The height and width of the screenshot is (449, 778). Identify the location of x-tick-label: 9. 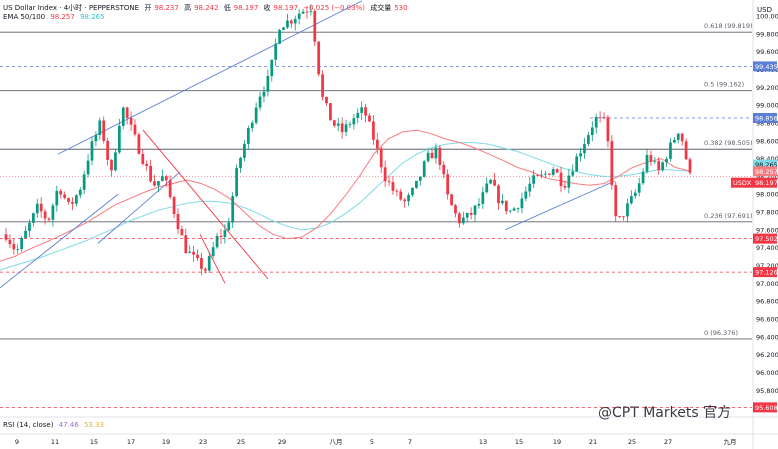
(17, 442).